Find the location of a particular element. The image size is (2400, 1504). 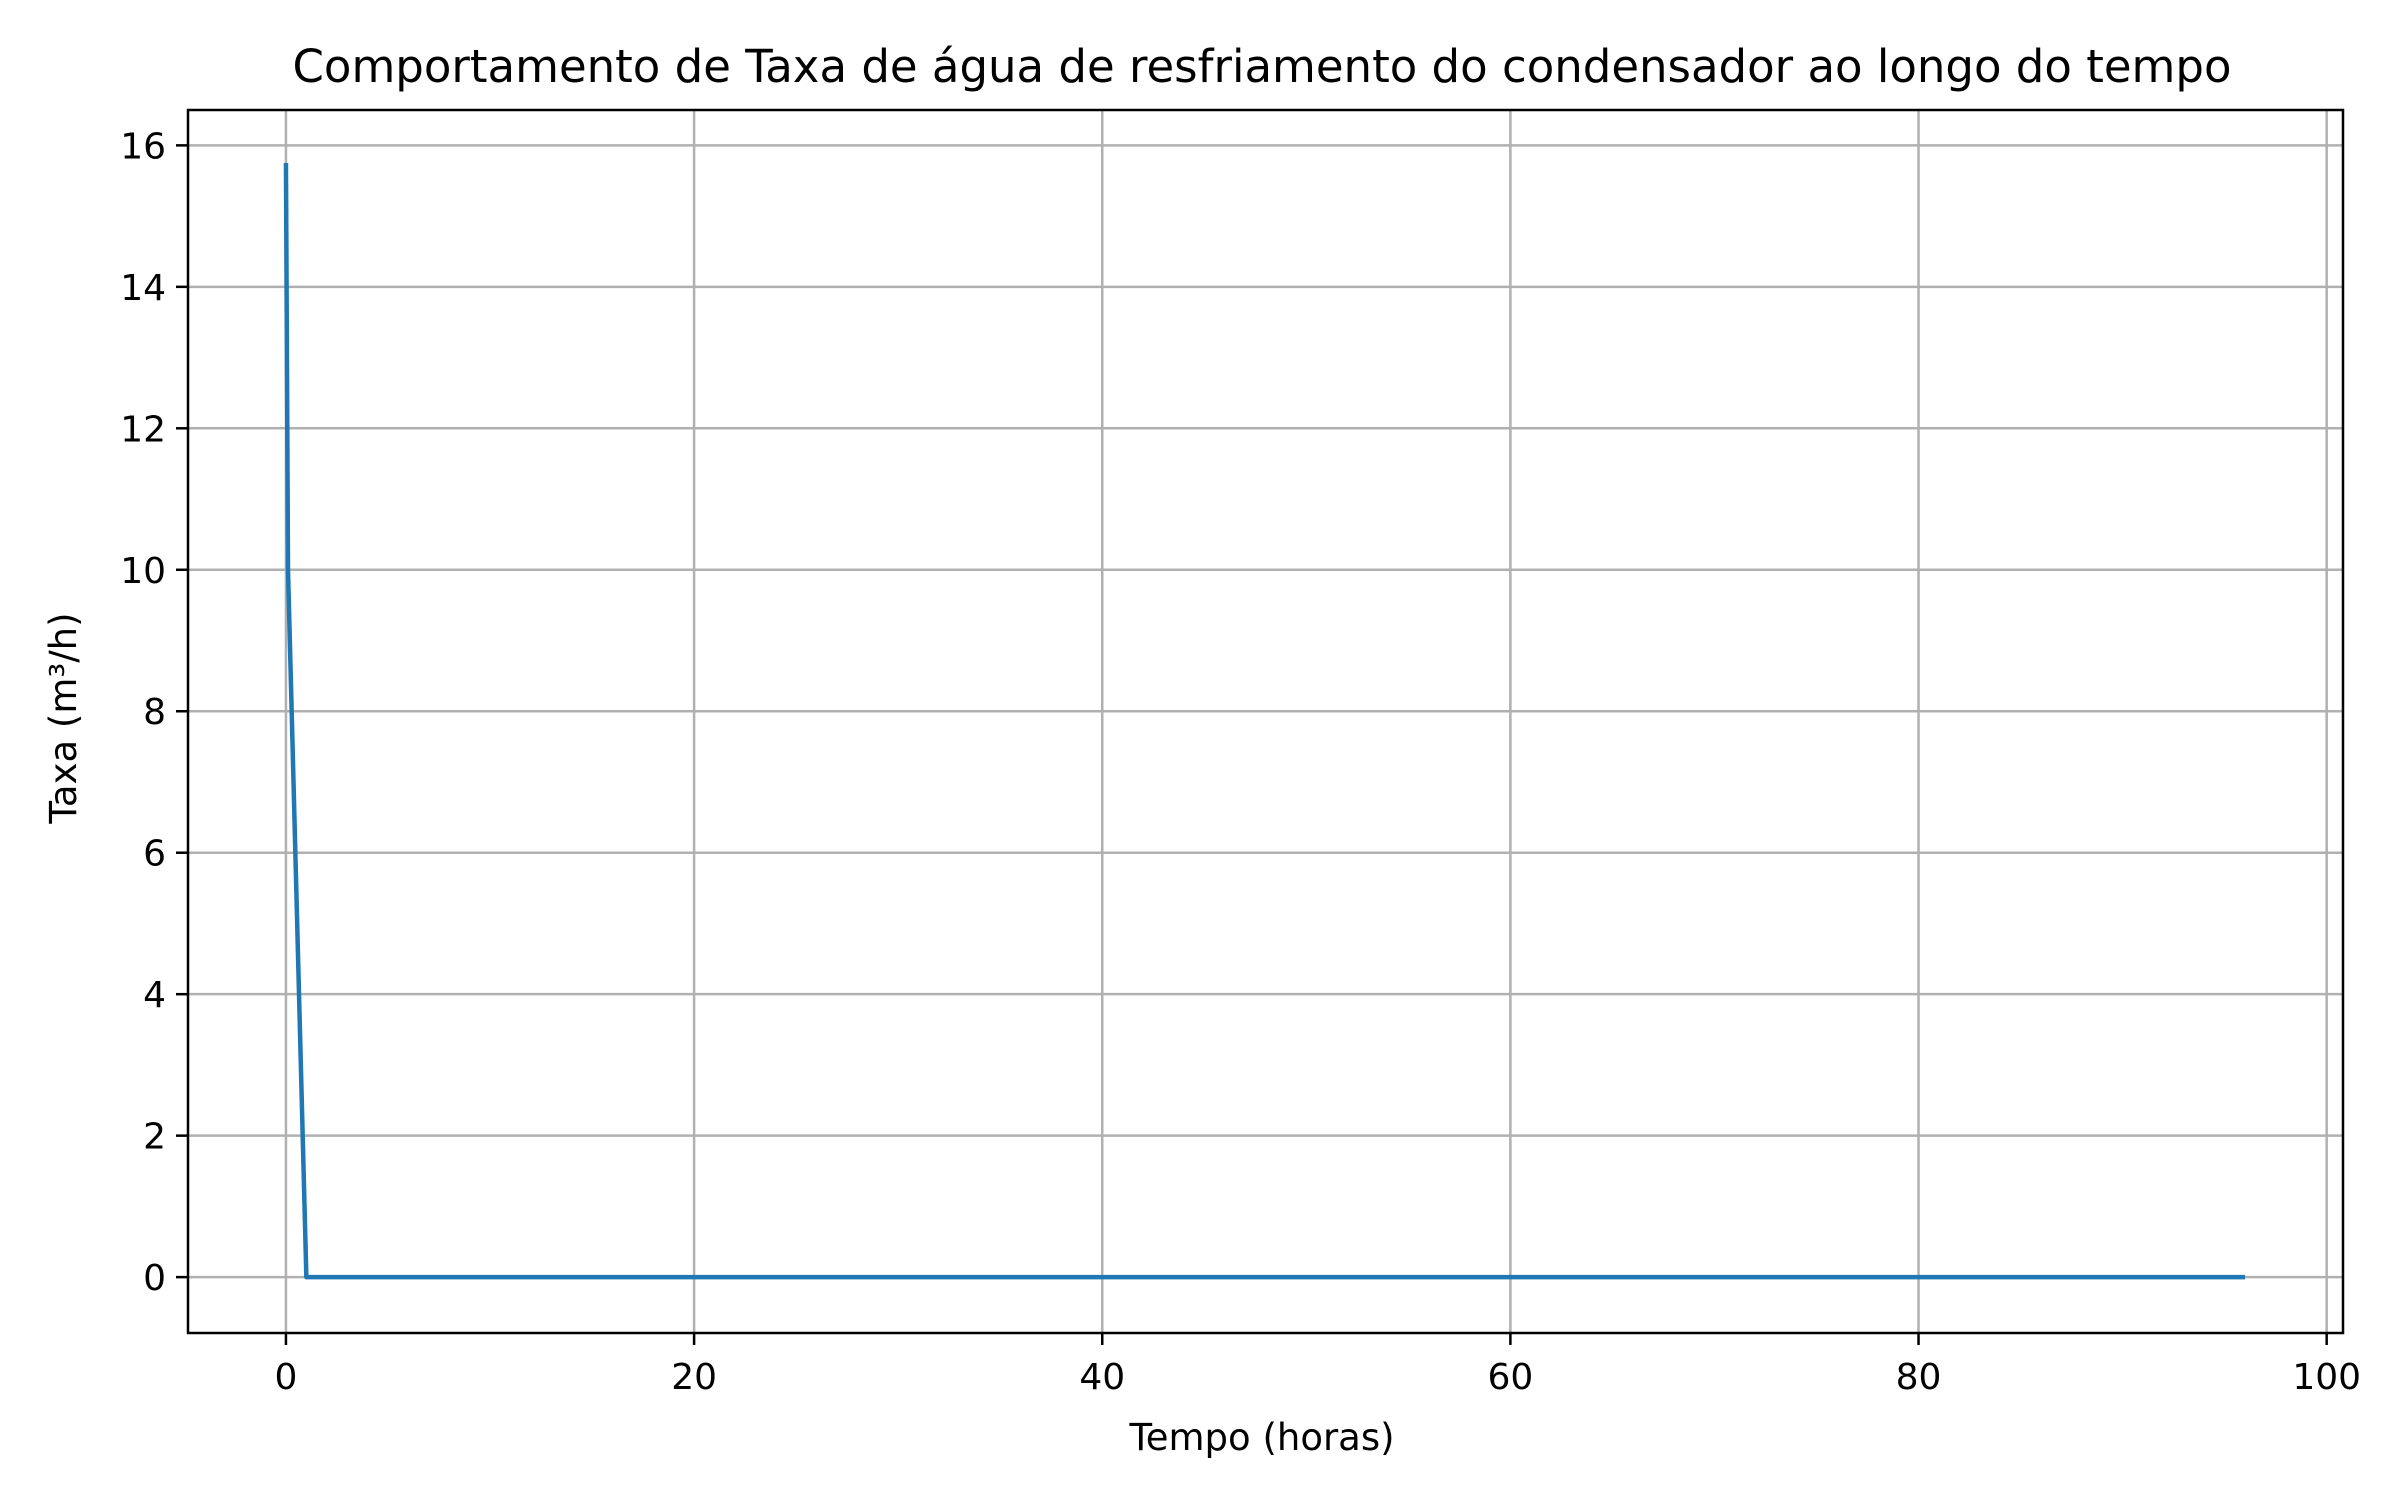

x-tick-label: 20 is located at coordinates (694, 1377).